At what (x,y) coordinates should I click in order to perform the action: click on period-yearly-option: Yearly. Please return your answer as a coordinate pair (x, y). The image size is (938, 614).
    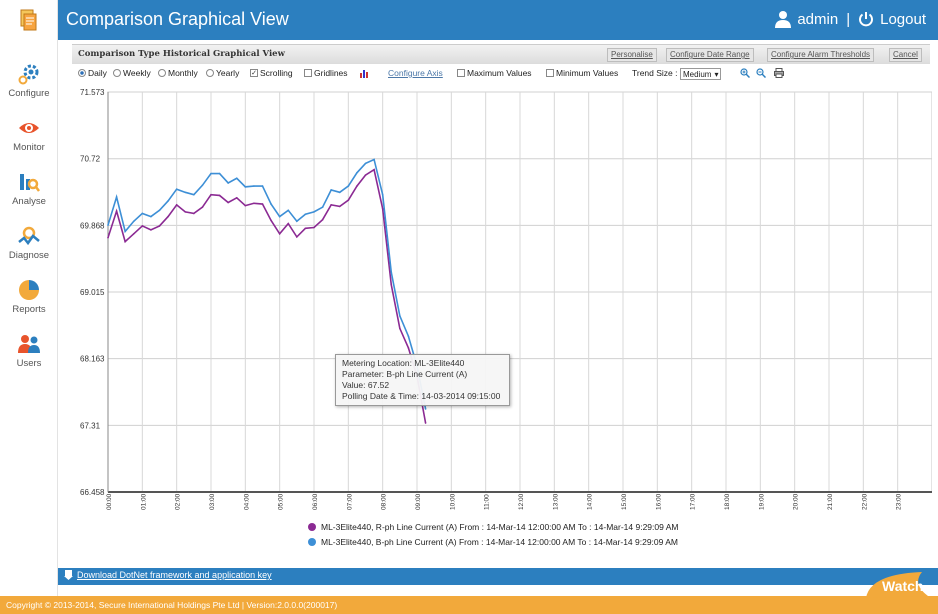
    Looking at the image, I should click on (222, 73).